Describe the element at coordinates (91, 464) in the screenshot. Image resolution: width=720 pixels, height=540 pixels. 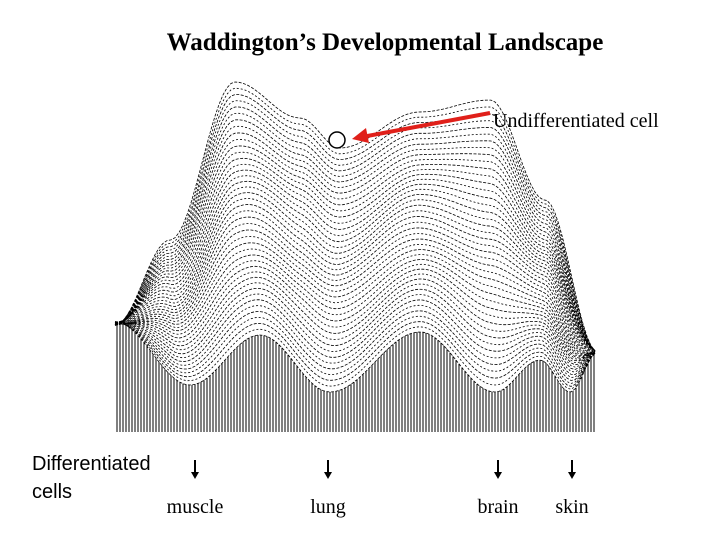
I see `side-label: Differentiated` at that location.